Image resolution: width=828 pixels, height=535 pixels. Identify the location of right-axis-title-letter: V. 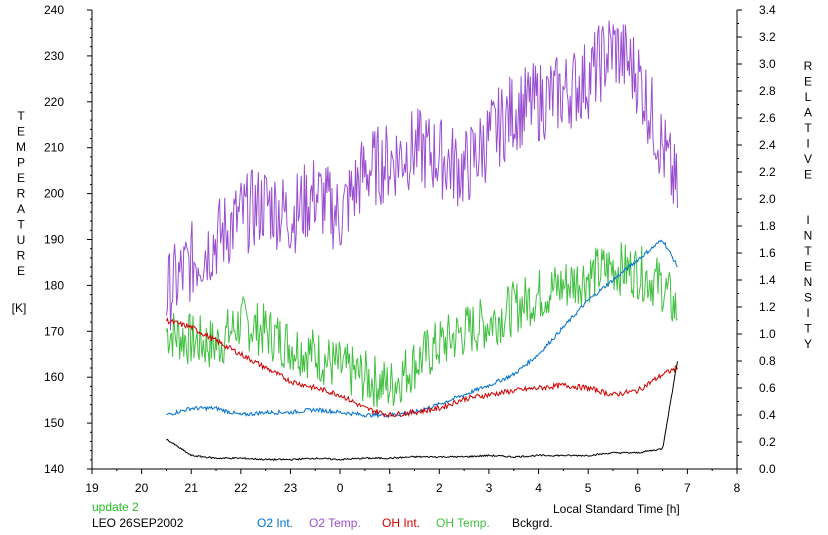
(808, 159).